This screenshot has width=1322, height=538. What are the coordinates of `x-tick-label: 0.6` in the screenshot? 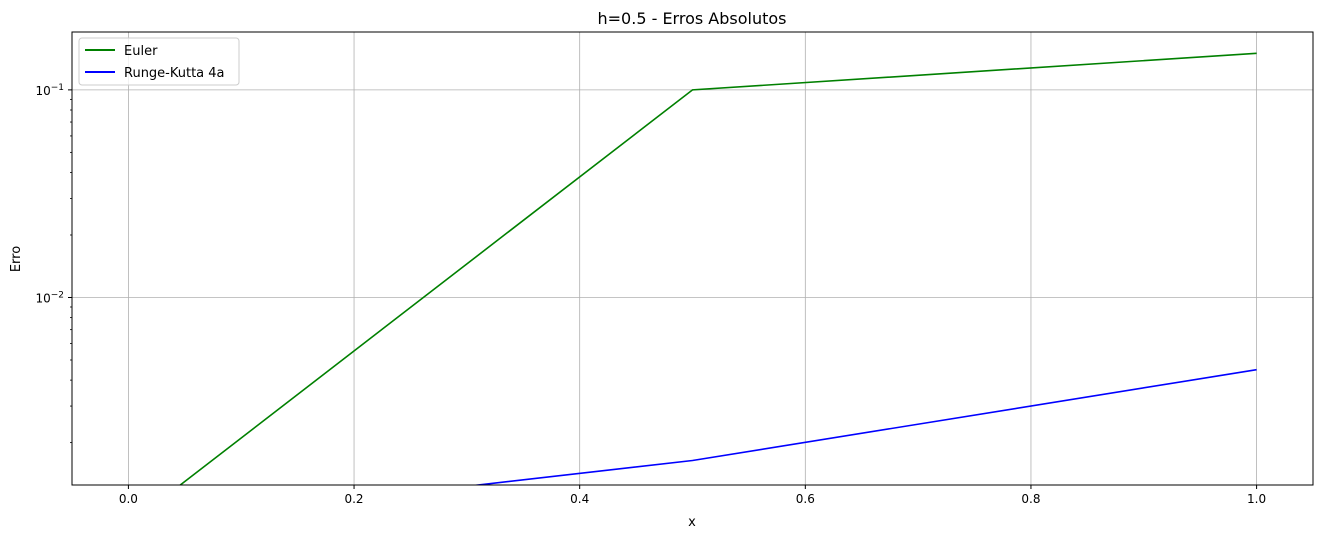 It's located at (805, 499).